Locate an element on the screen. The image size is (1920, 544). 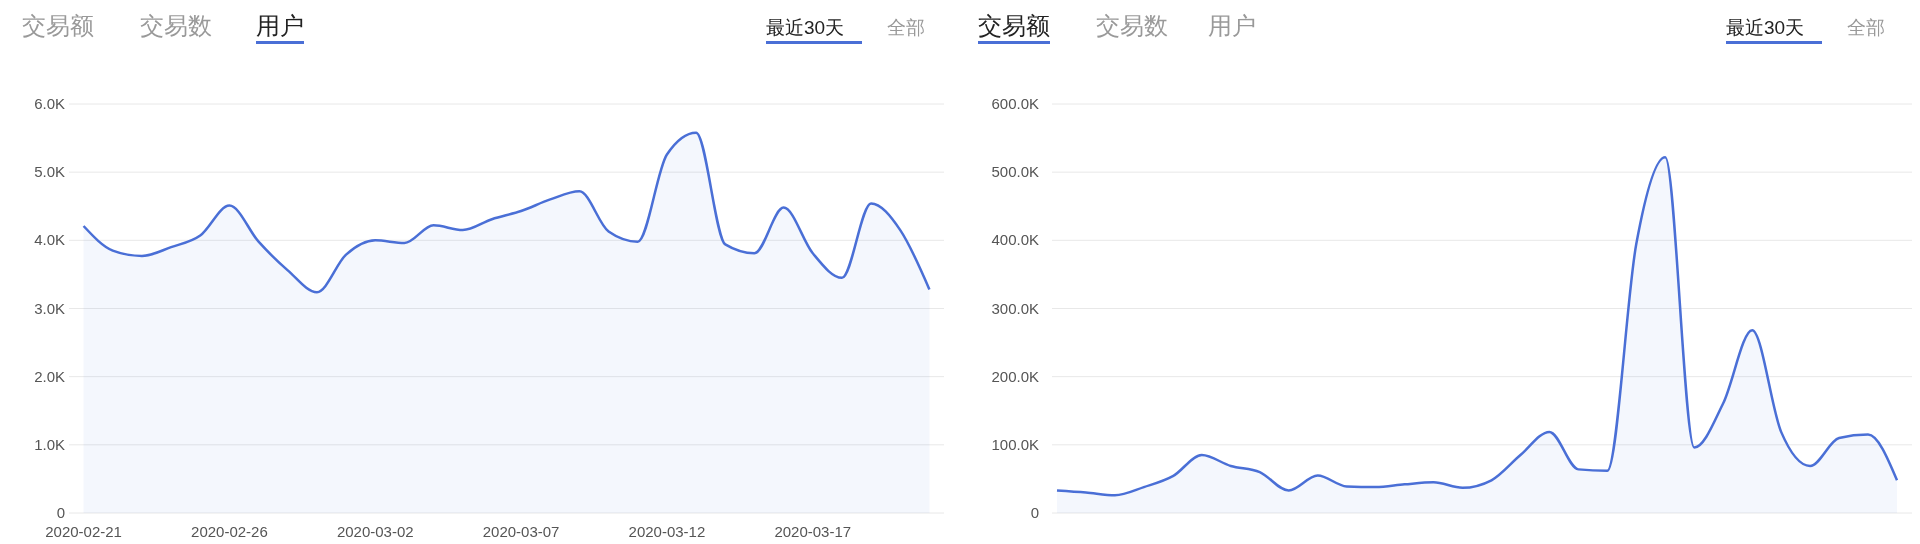
x-tick-label: 2020-03-17 is located at coordinates (813, 531).